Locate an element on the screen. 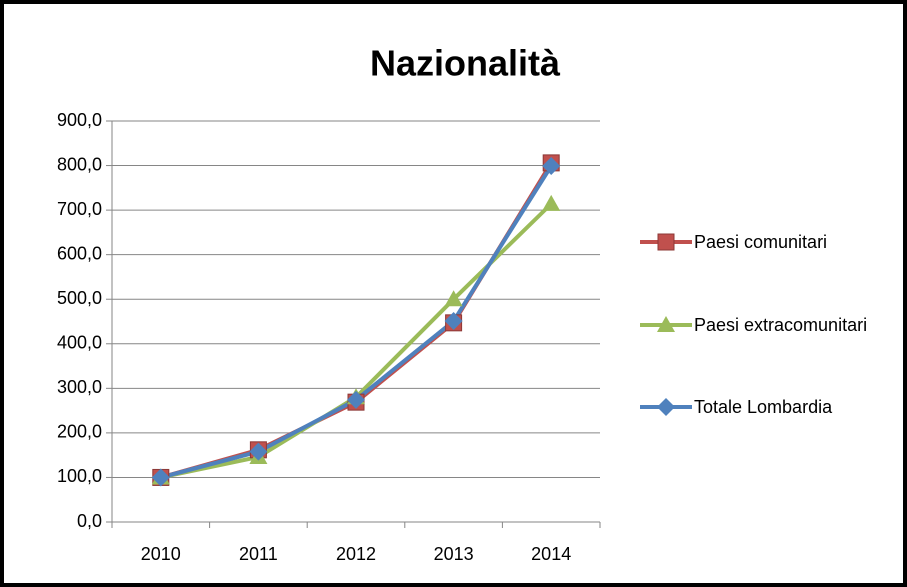 This screenshot has width=907, height=587. y-tick-label: 0,0 is located at coordinates (89, 521).